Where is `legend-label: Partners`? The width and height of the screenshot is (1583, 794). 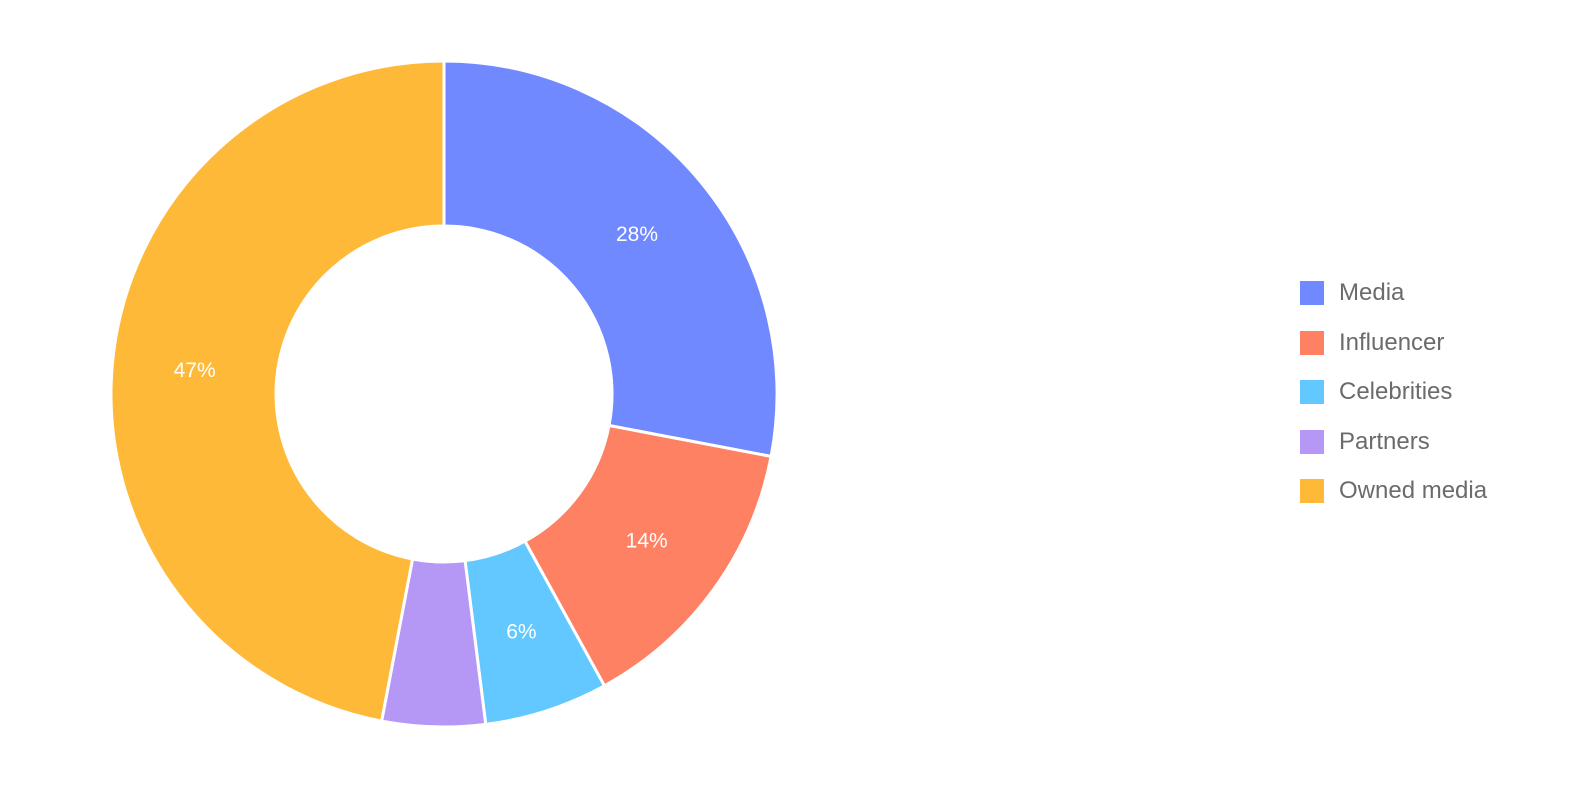
legend-label: Partners is located at coordinates (1384, 441).